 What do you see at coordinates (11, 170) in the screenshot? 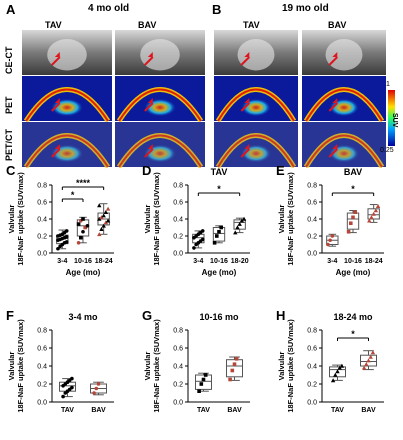
I see `panel-letter-c: C` at bounding box center [11, 170].